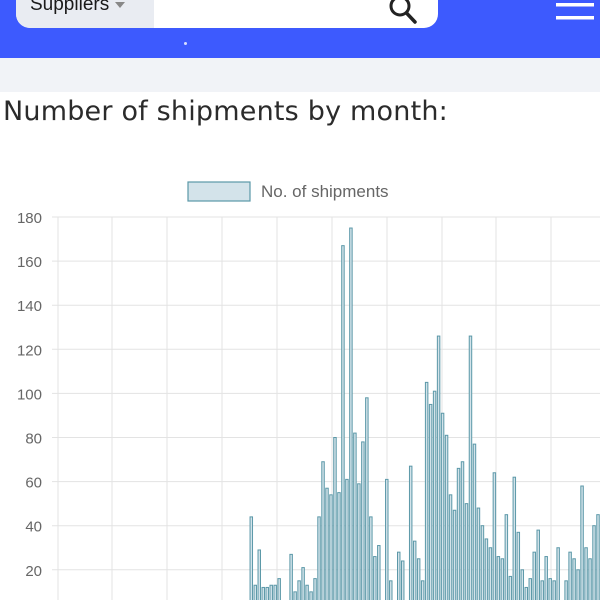  I want to click on hamburger-menu-icon, so click(575, 13).